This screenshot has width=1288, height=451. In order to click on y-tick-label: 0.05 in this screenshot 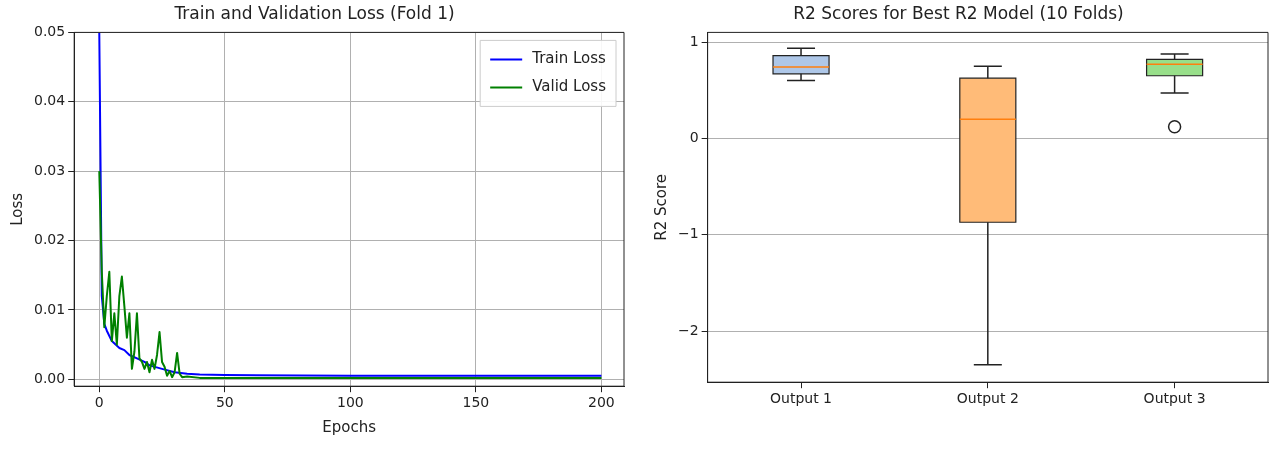, I will do `click(50, 31)`.